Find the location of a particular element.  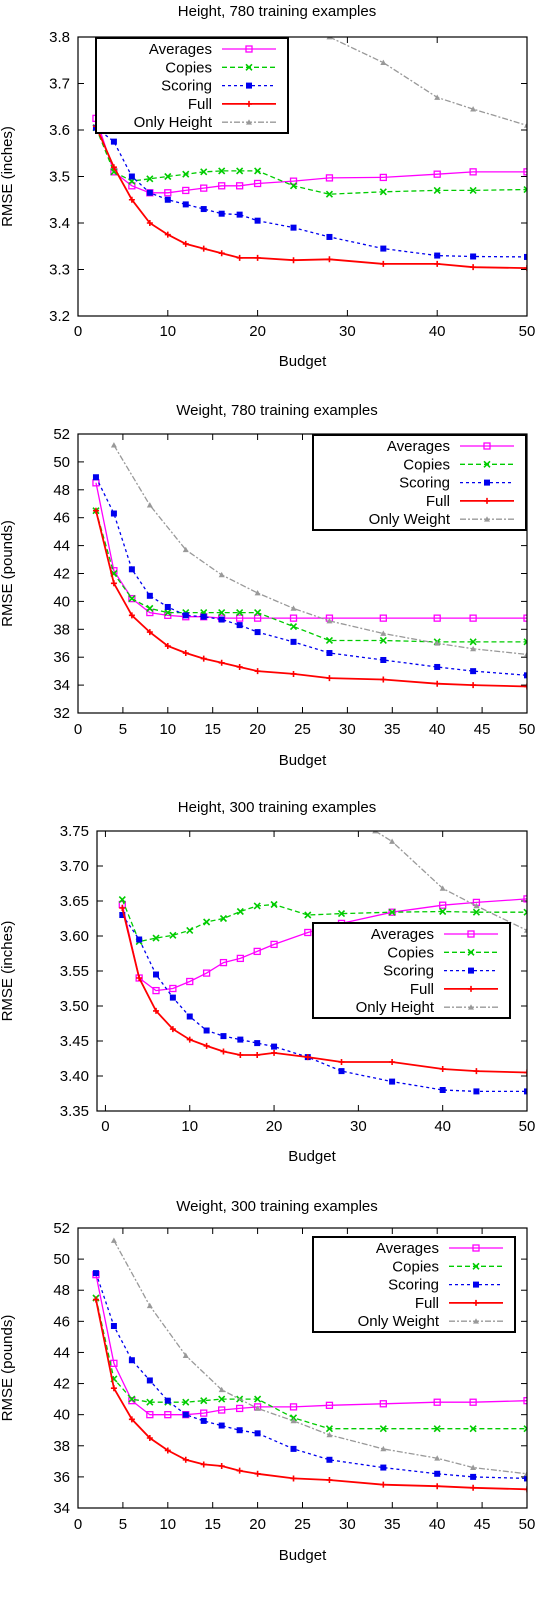

x-tick-label: 40 is located at coordinates (437, 331).